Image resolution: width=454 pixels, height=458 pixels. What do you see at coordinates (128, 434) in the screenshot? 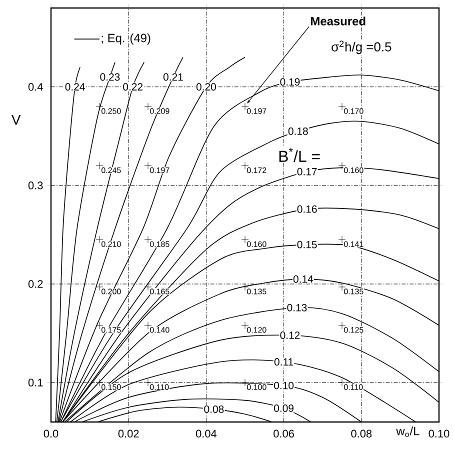
I see `x-tick-label: 0.02` at bounding box center [128, 434].